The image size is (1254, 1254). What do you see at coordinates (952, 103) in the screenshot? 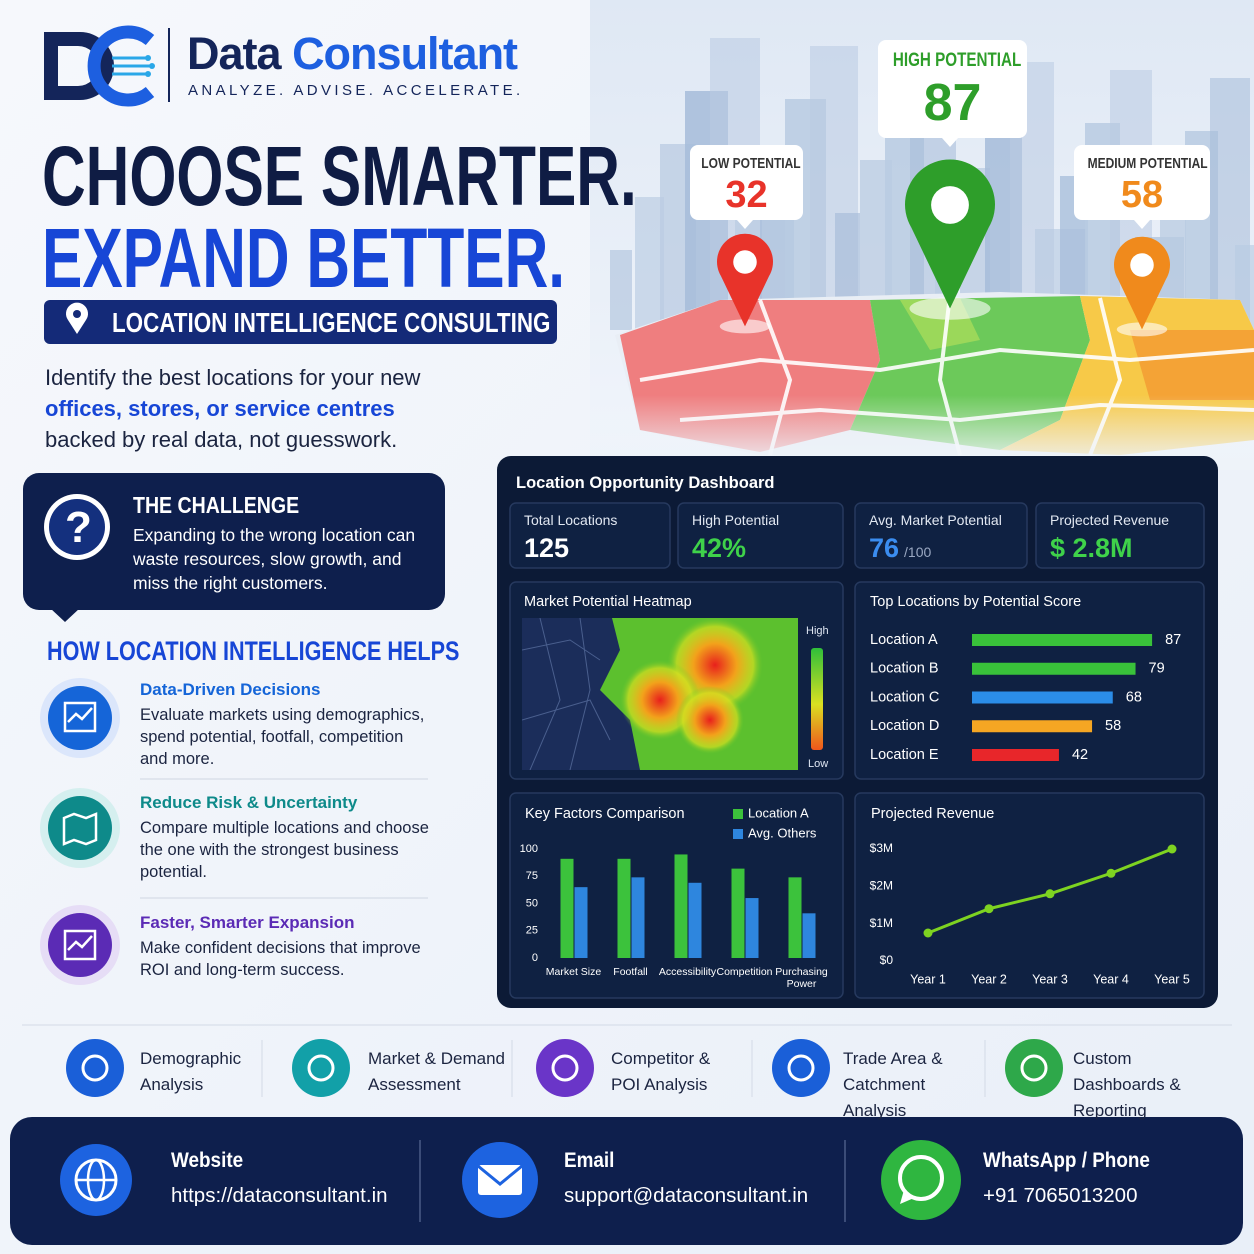
I see `pin-value: 87` at bounding box center [952, 103].